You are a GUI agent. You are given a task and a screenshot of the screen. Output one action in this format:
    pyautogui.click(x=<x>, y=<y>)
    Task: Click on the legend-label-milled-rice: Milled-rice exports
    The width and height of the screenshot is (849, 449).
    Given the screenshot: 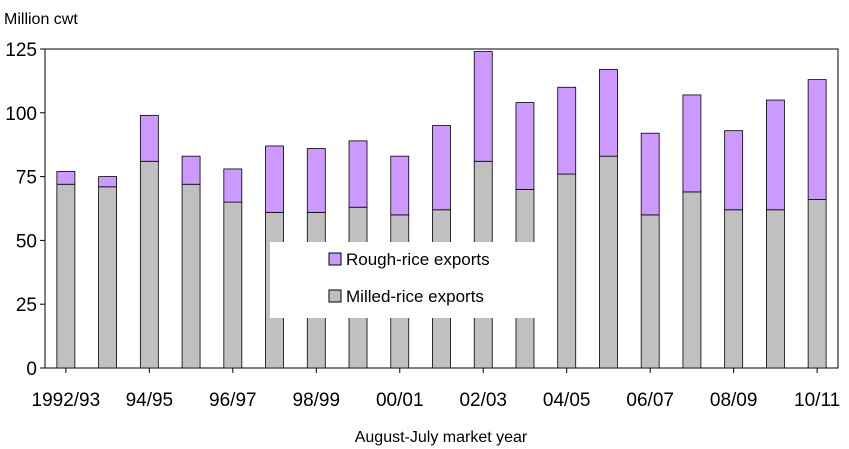 What is the action you would take?
    pyautogui.click(x=415, y=296)
    